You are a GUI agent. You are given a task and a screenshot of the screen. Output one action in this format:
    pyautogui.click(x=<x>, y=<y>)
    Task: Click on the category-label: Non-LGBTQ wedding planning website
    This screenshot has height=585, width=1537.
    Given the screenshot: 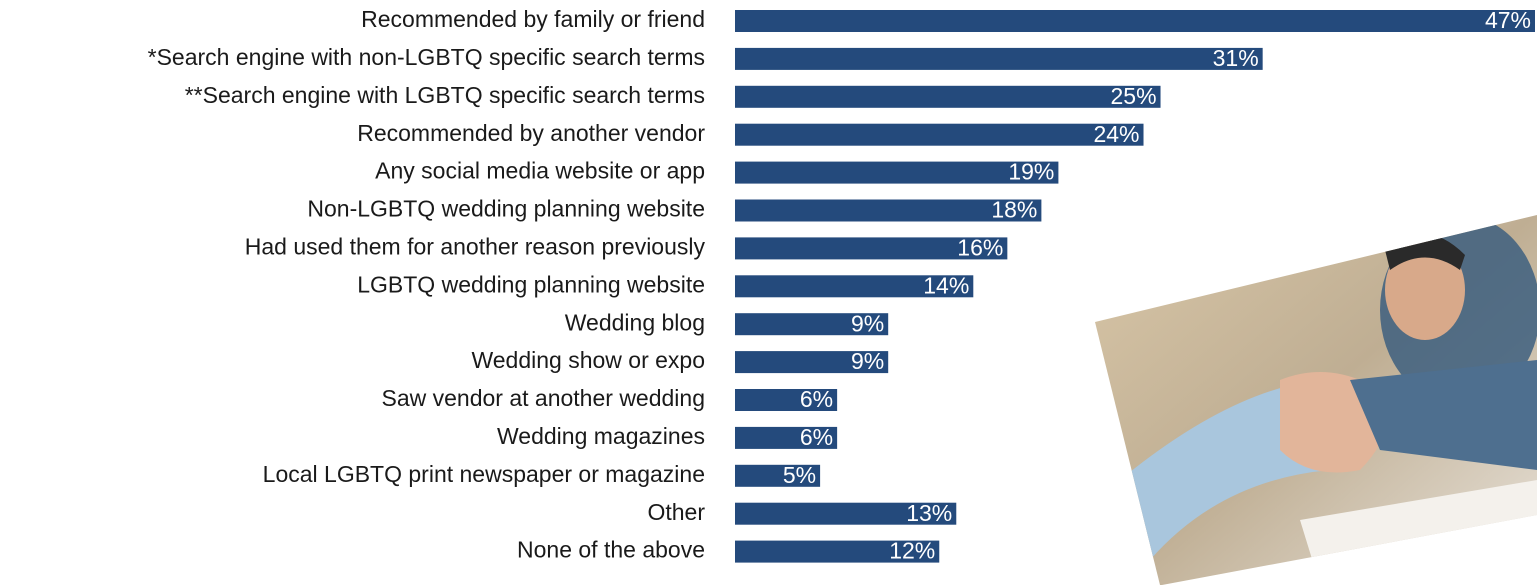 What is the action you would take?
    pyautogui.click(x=506, y=209)
    